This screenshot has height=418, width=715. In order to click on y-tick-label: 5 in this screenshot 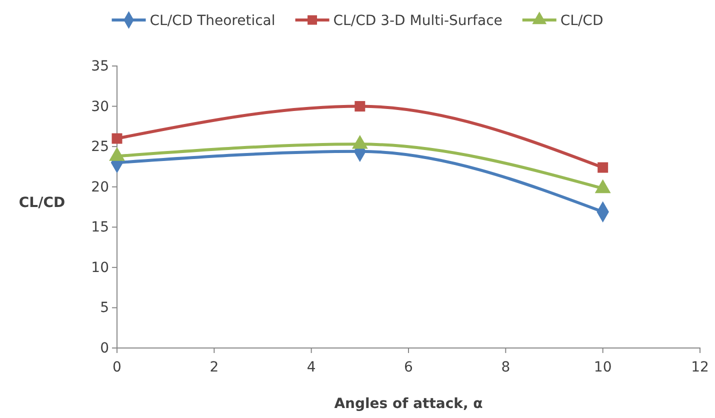, I will do `click(104, 308)`.